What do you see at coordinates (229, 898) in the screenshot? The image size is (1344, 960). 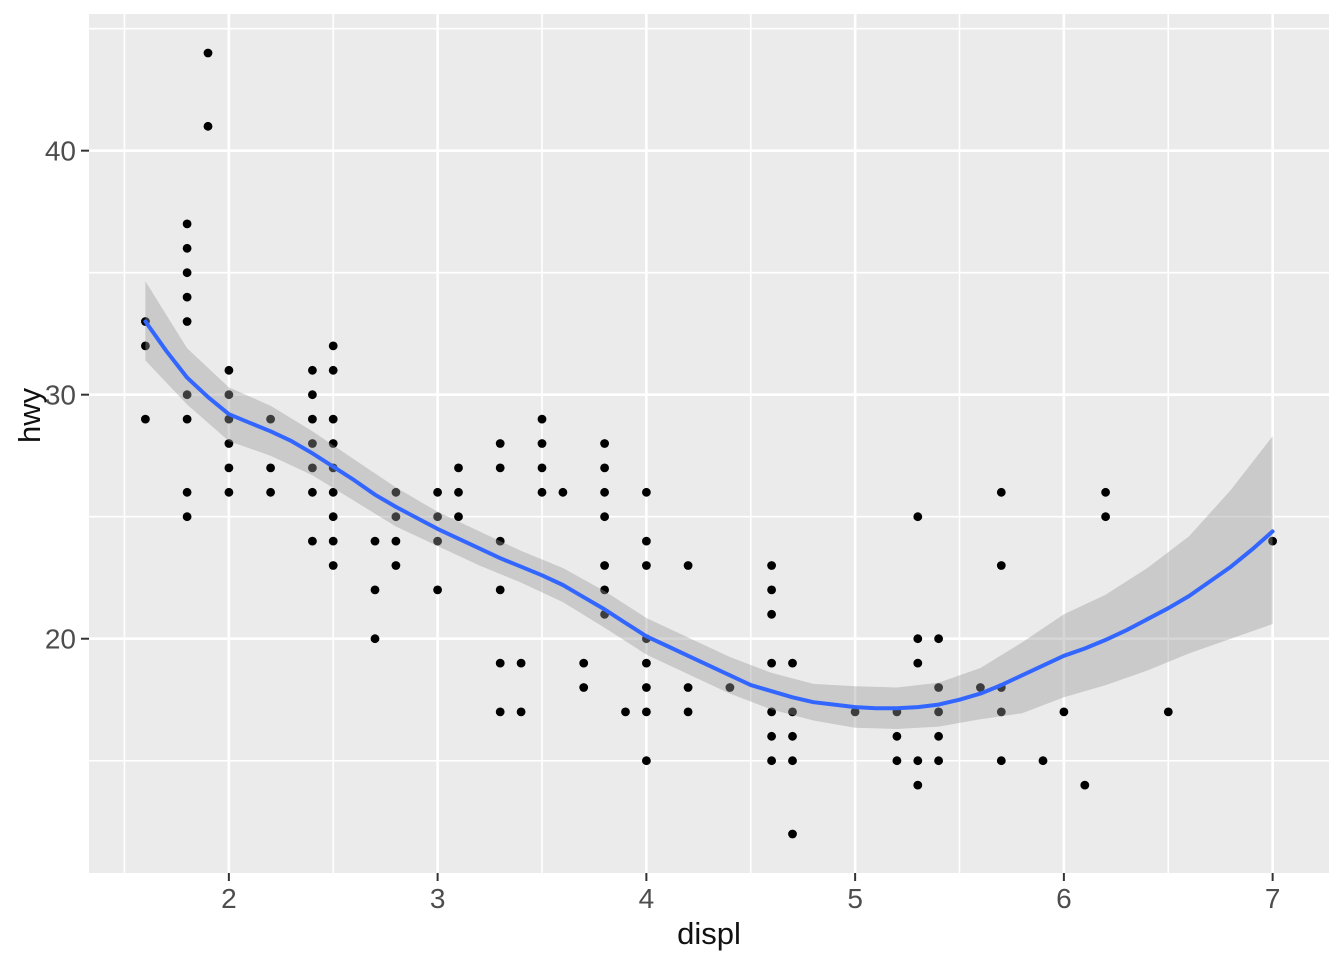 I see `x-tick-label: 2` at bounding box center [229, 898].